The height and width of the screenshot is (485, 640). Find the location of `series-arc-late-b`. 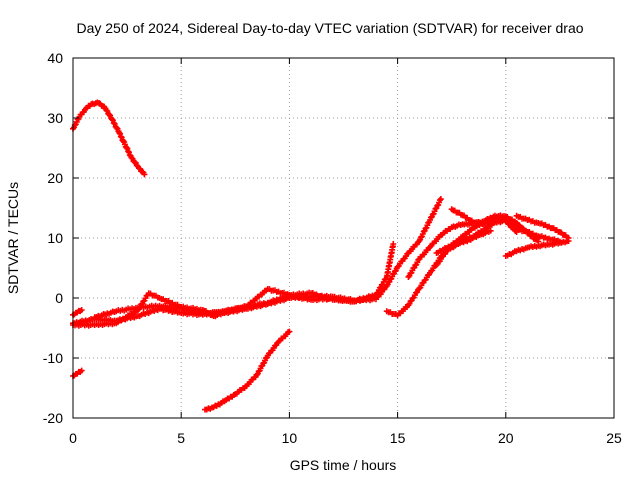

series-arc-late-b is located at coordinates (542, 226).